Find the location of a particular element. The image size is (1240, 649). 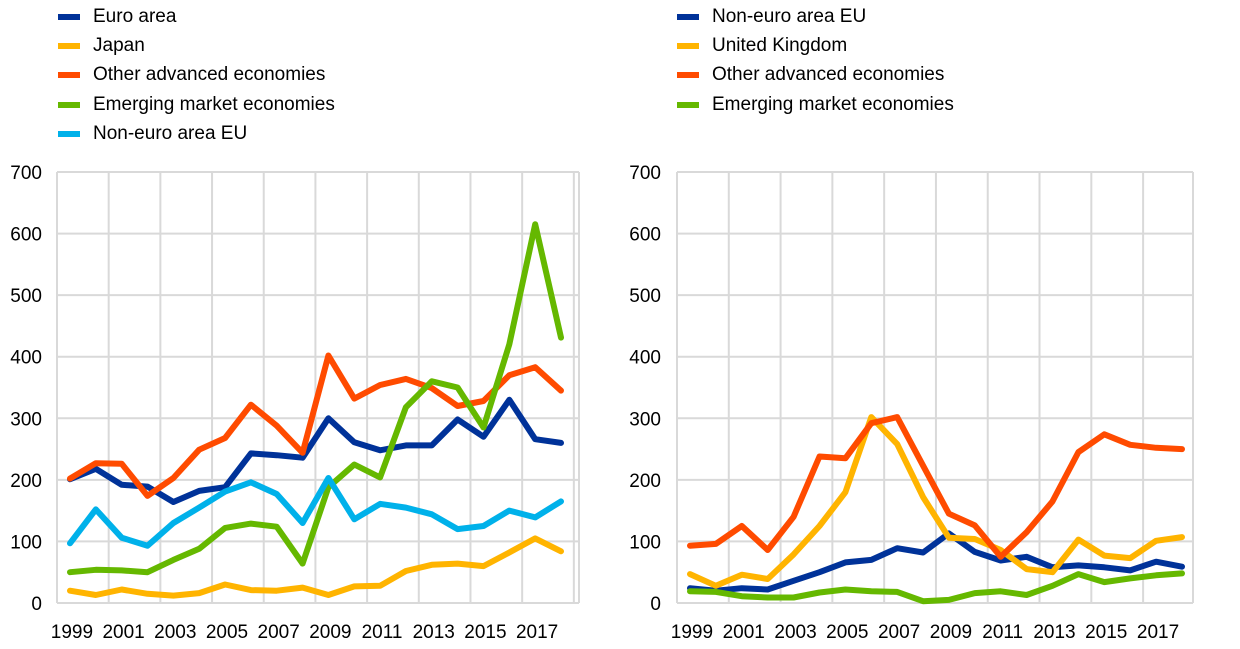

legend-item: United Kingdom is located at coordinates (815, 45).